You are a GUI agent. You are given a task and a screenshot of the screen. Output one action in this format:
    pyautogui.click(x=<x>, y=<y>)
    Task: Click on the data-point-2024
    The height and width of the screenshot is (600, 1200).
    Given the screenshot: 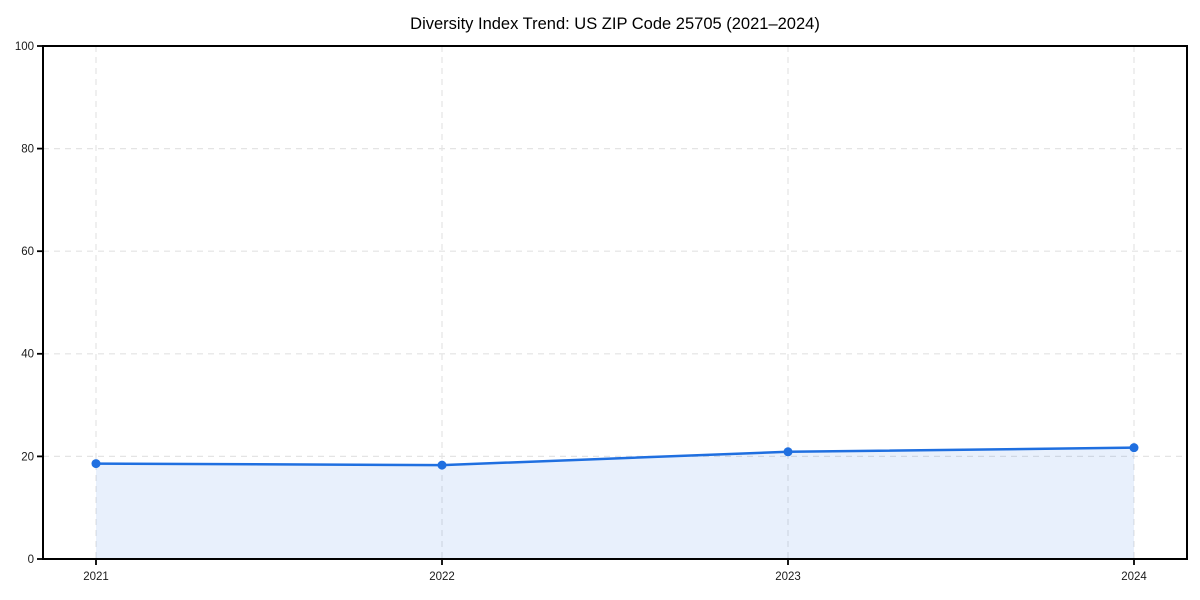 What is the action you would take?
    pyautogui.click(x=1134, y=448)
    